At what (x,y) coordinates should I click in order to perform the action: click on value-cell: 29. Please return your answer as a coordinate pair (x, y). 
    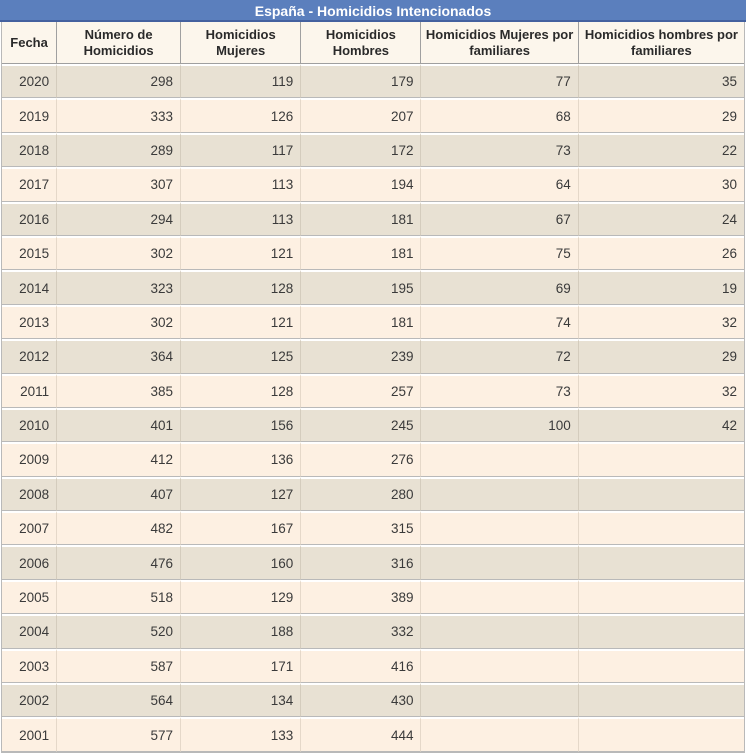
    Looking at the image, I should click on (660, 115).